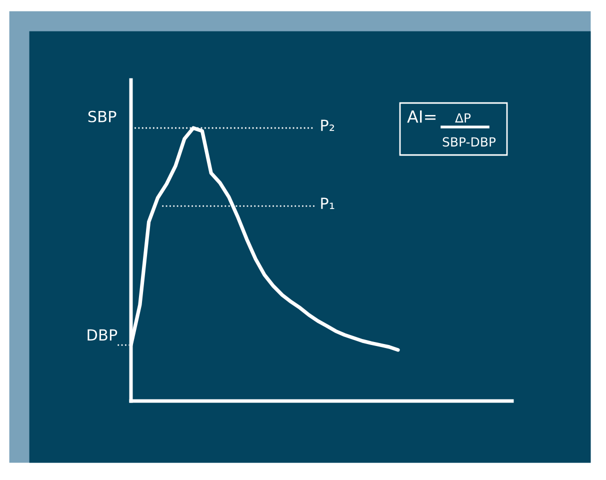 This screenshot has height=480, width=606. I want to click on text: ΔP, so click(463, 117).